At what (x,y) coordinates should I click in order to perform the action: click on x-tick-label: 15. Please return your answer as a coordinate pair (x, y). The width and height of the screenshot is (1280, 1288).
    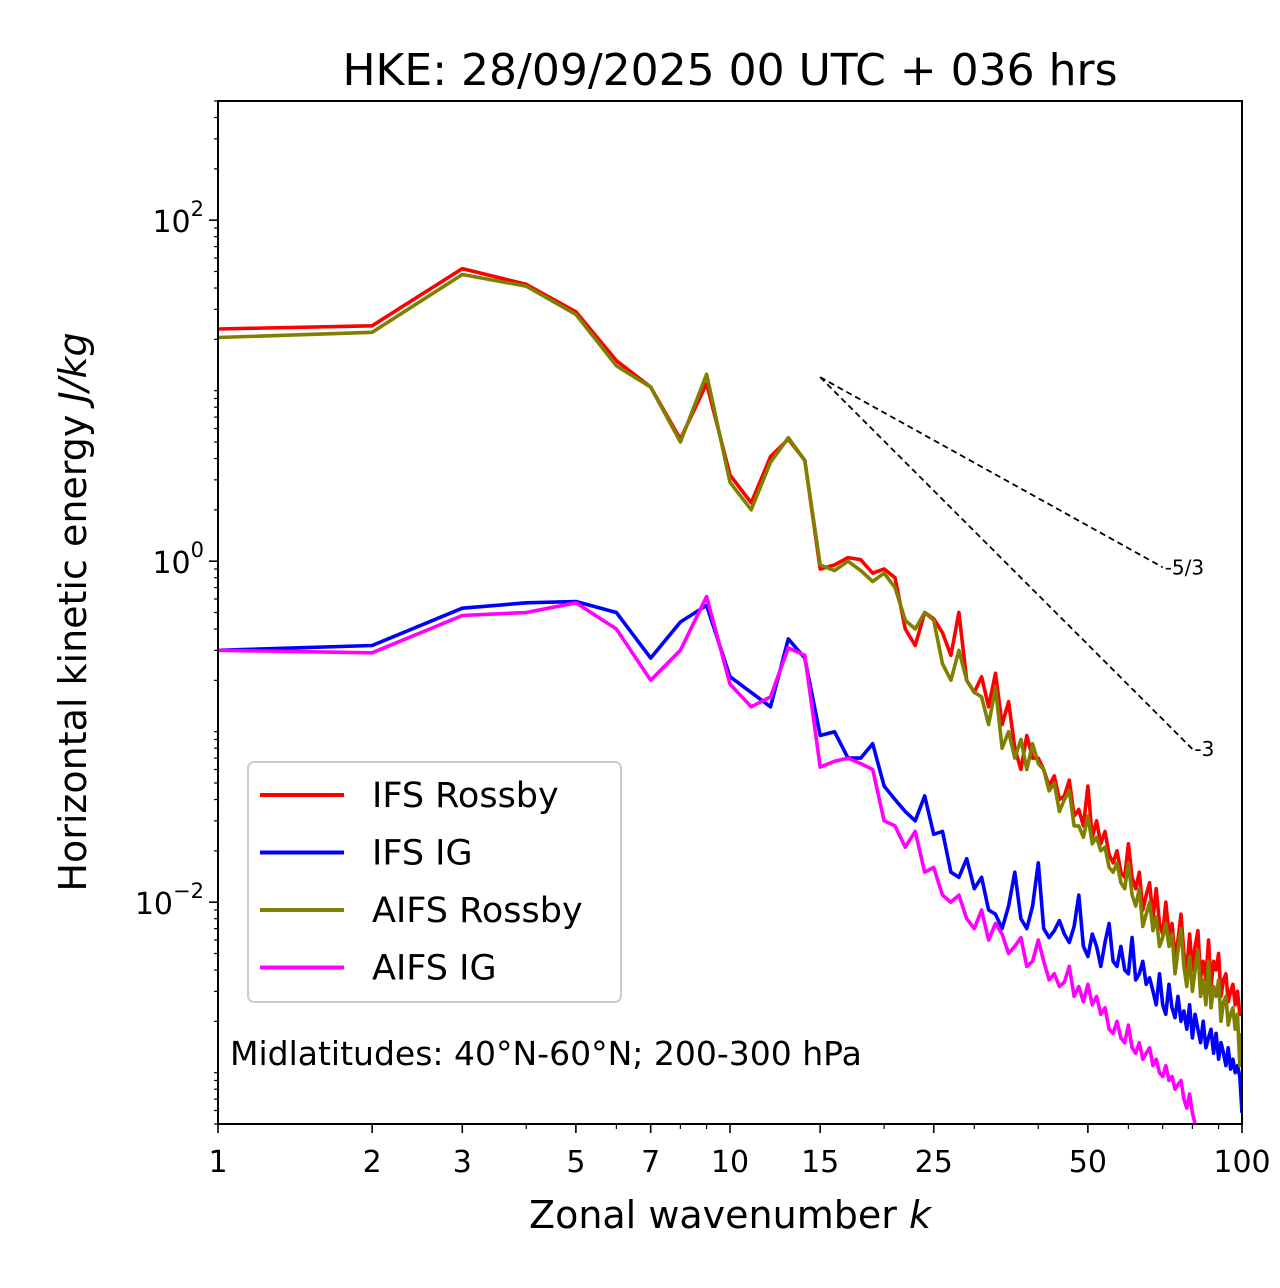
    Looking at the image, I should click on (820, 1162).